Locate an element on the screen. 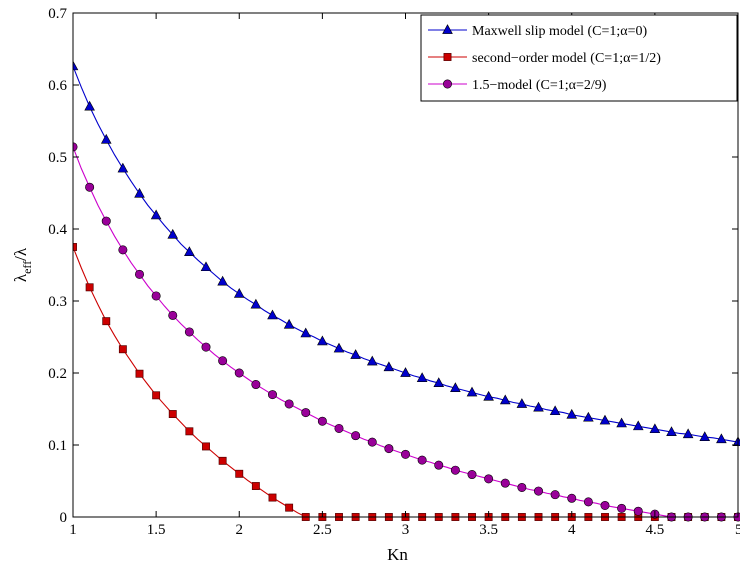 This screenshot has height=566, width=740. x-tick-label: 3.5 is located at coordinates (488, 530).